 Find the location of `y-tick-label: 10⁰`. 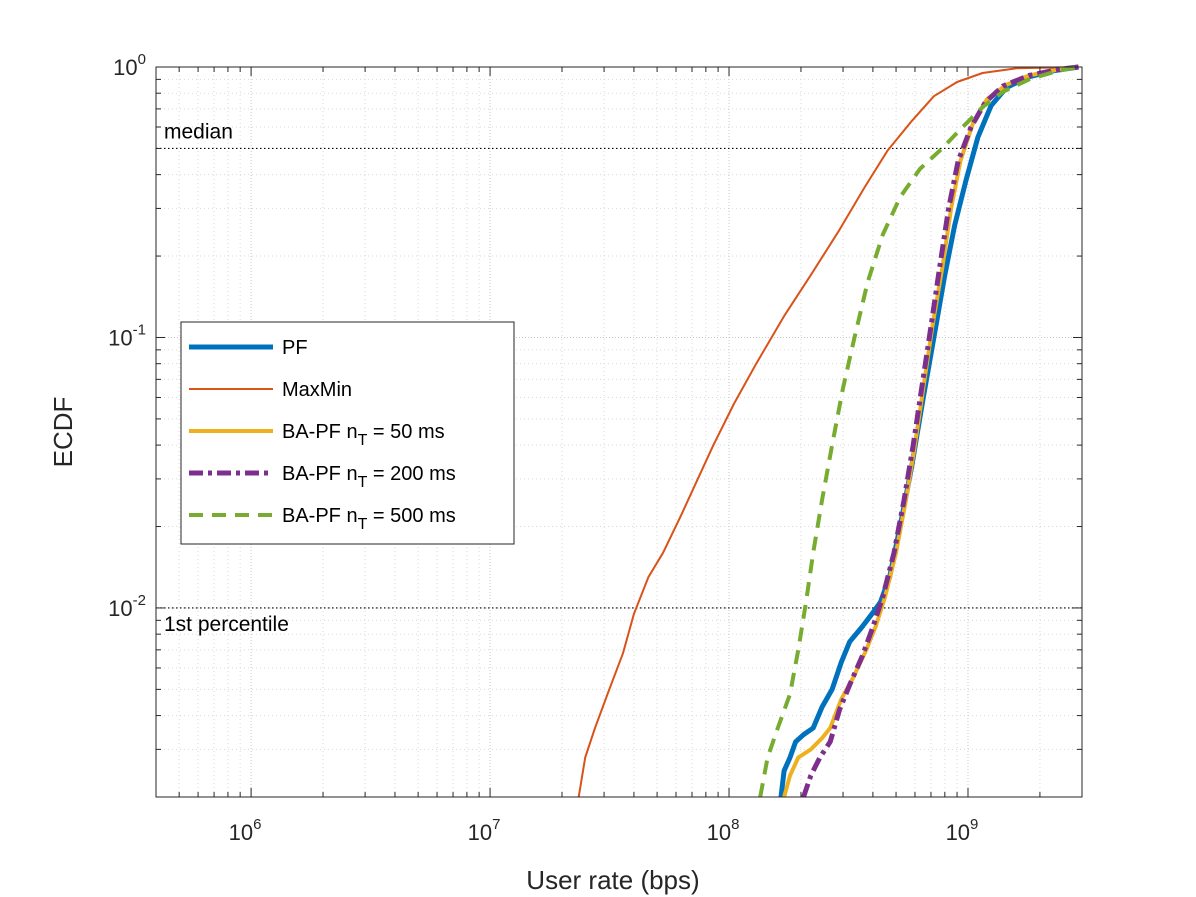

y-tick-label: 10⁰ is located at coordinates (129, 65).